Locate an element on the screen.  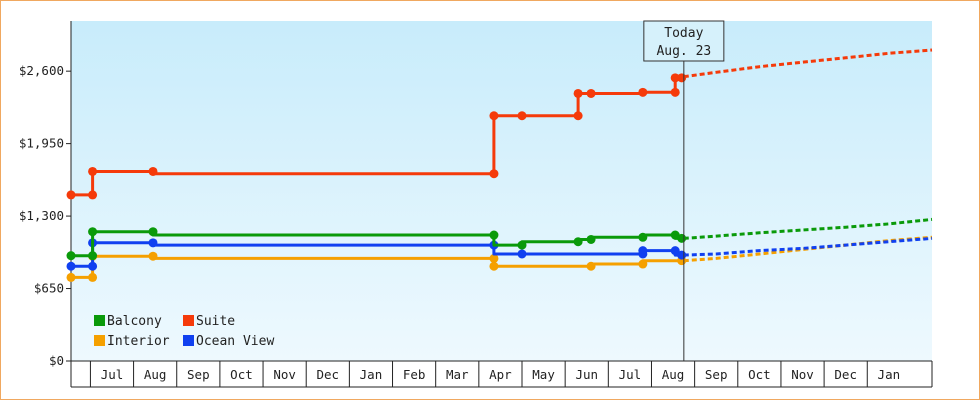
today-marker: Today Aug. 23 is located at coordinates (684, 190).